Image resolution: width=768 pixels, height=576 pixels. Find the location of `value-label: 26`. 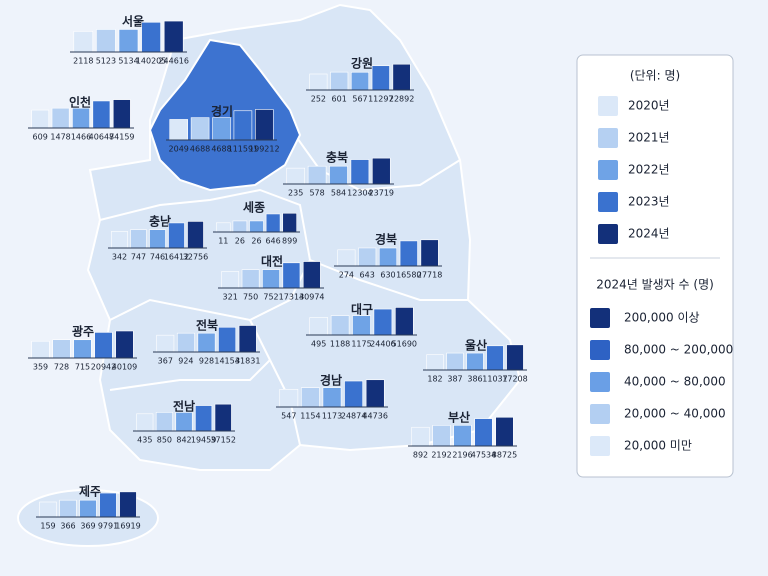

value-label: 26 is located at coordinates (256, 241).